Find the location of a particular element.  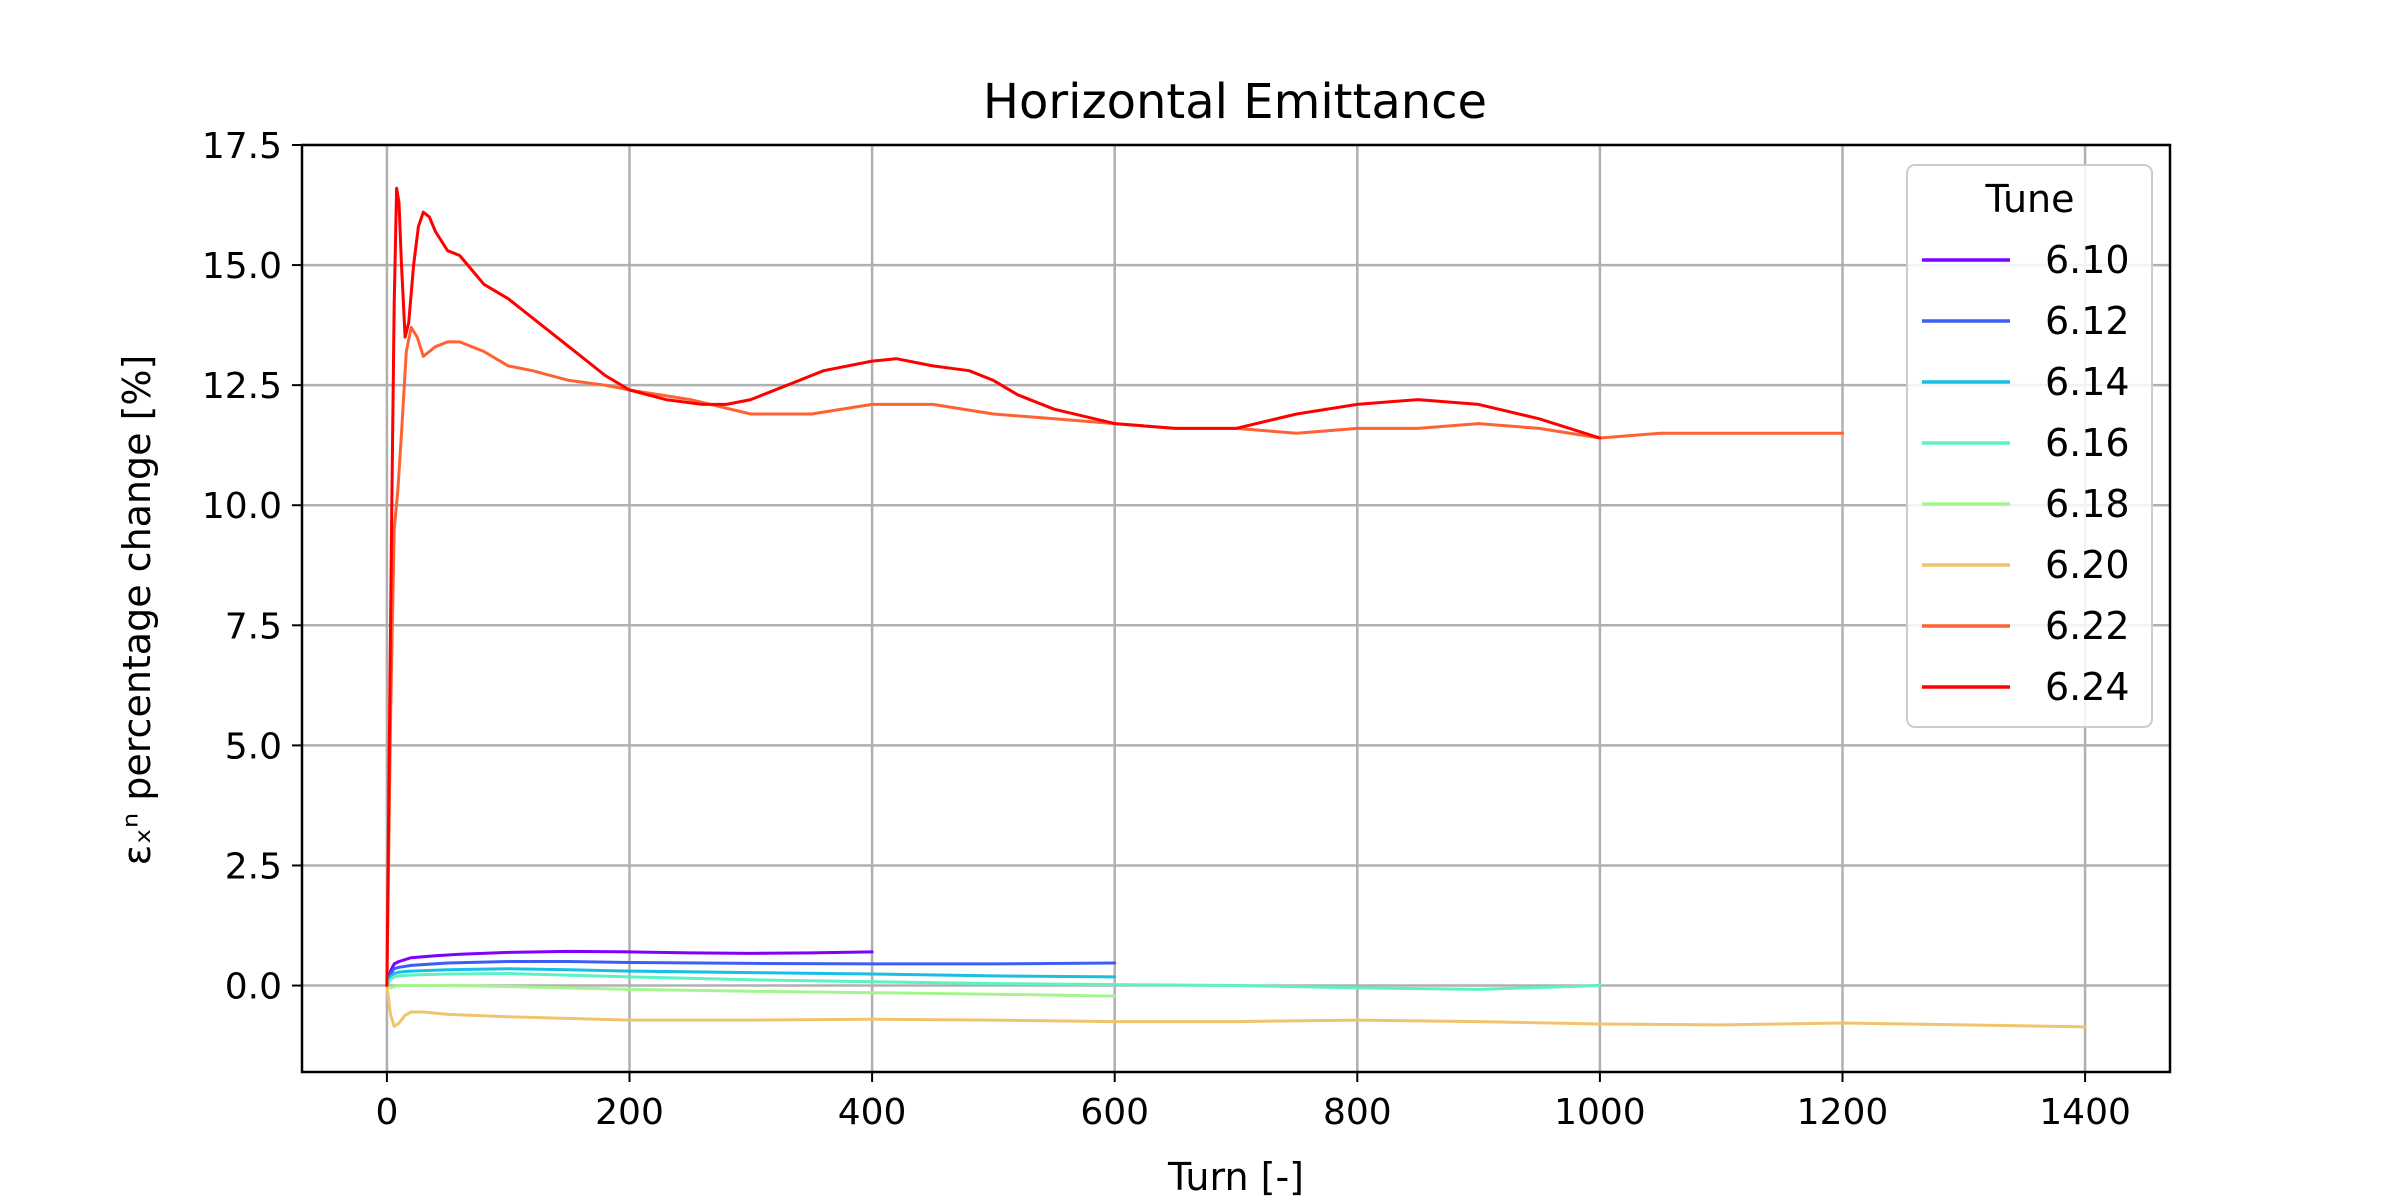

series-line-6.18 is located at coordinates (751, 991).